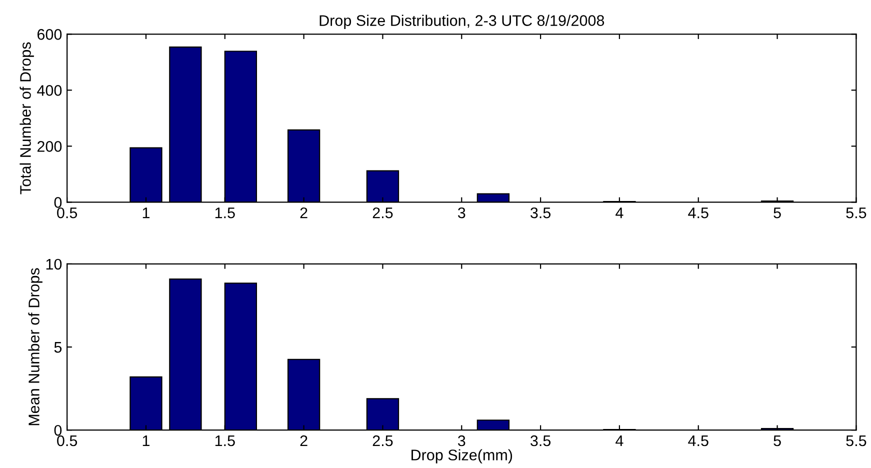 This screenshot has height=468, width=871. What do you see at coordinates (462, 21) in the screenshot?
I see `chart-title: Drop Size Distribution, 2-3 UTC 8/19/2008` at bounding box center [462, 21].